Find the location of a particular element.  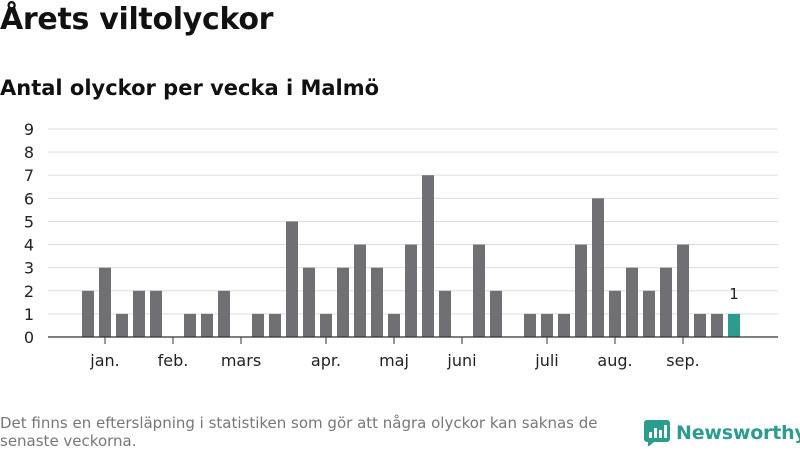

annotations: 1 is located at coordinates (734, 294).